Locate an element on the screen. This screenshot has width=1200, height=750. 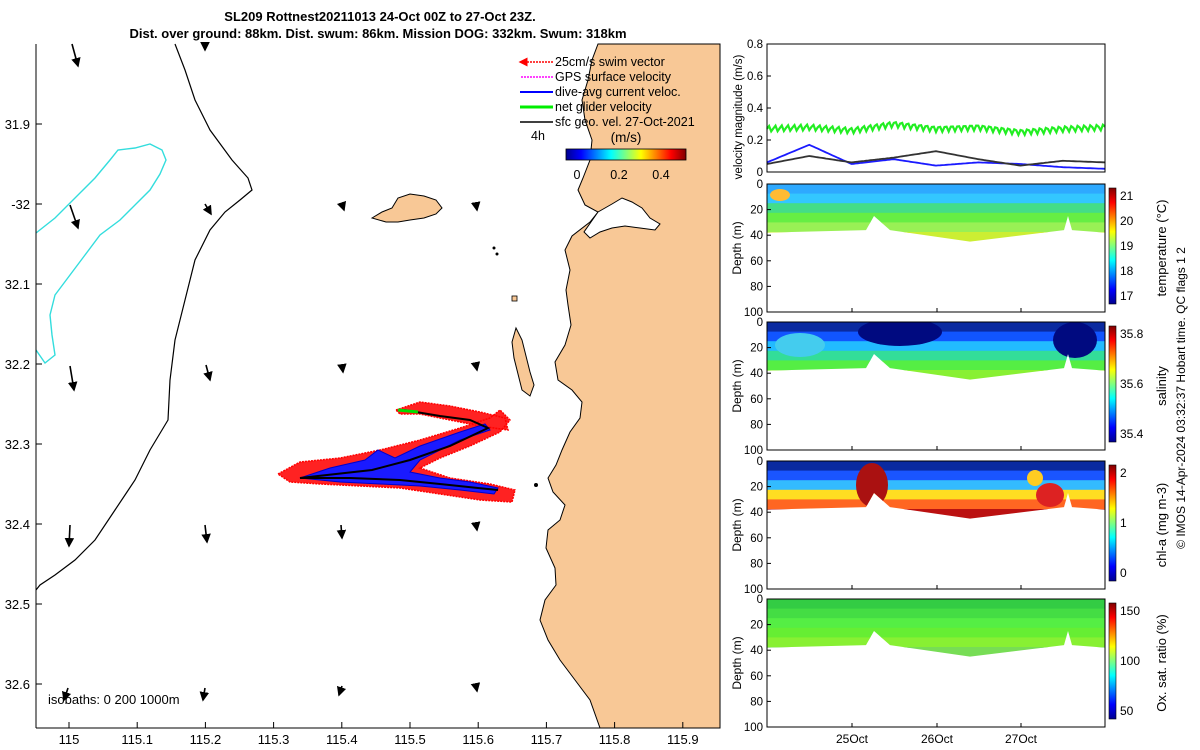
velocity-frame is located at coordinates (936, 108).